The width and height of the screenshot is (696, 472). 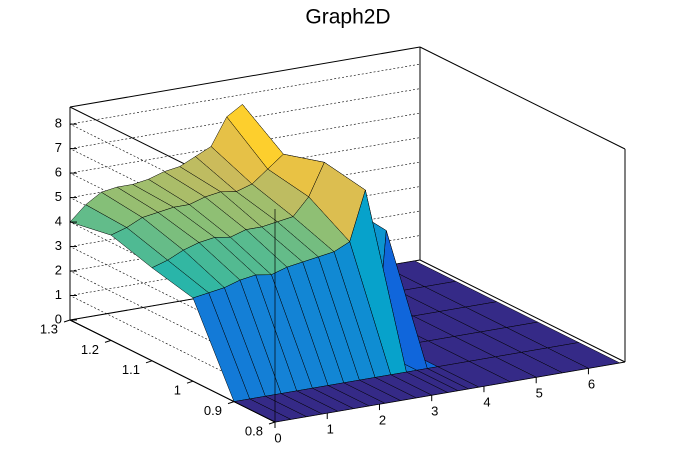 I want to click on z-tick-label: 4, so click(x=58, y=221).